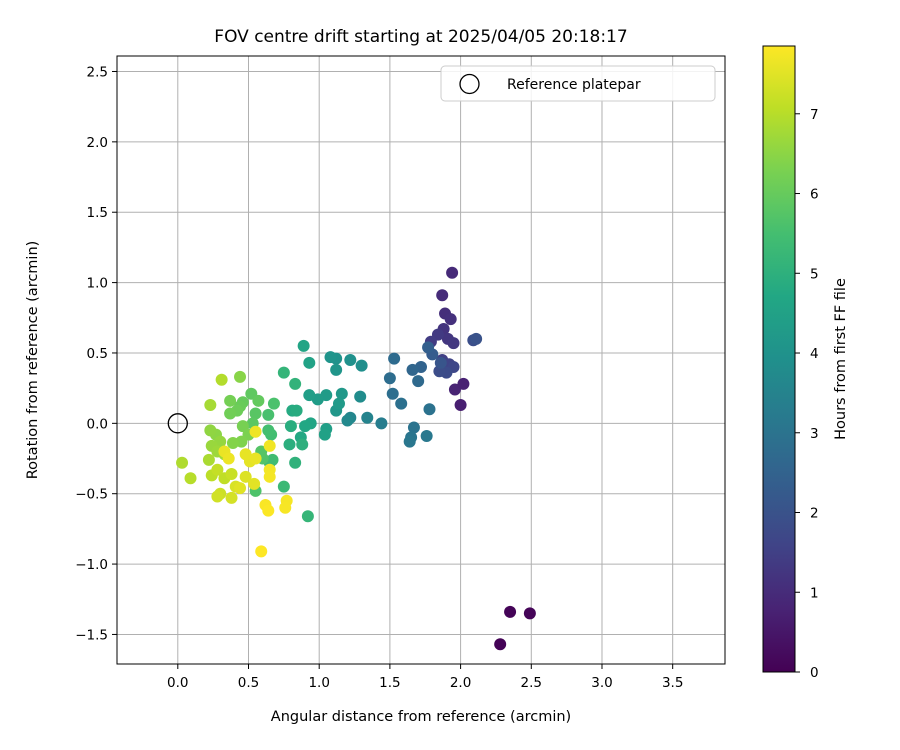 The height and width of the screenshot is (750, 900). I want to click on y-tick-label: 2.0, so click(97, 143).